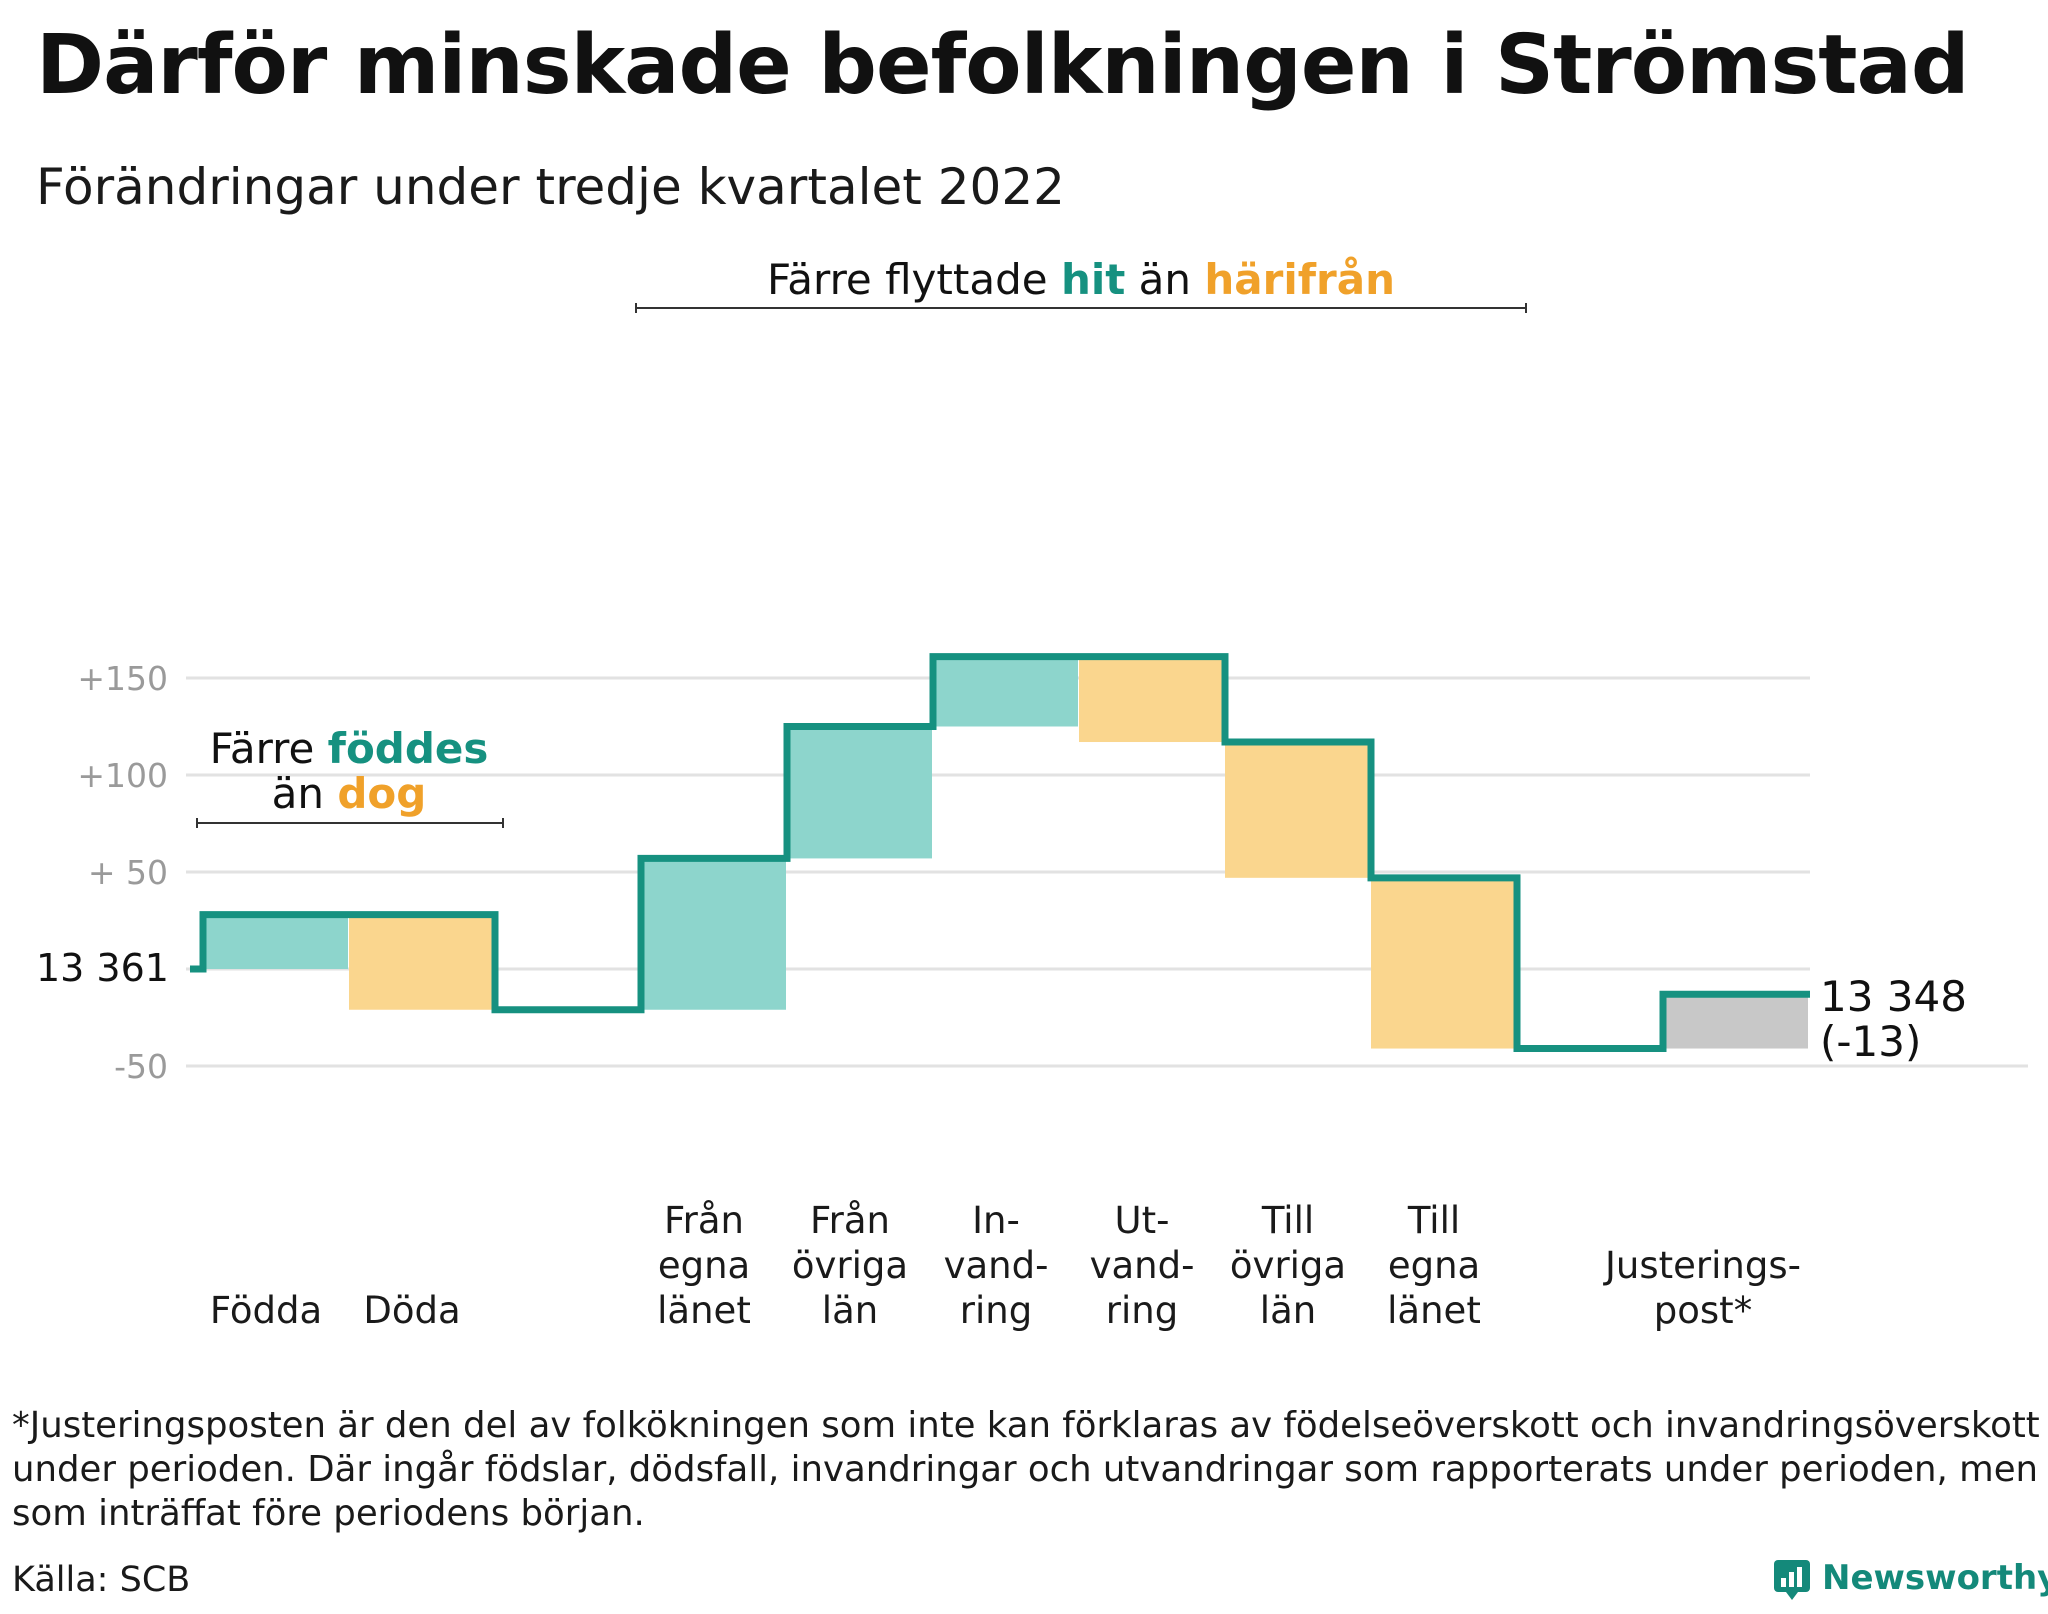  I want to click on annotation-segment: härifrån, so click(1299, 279).